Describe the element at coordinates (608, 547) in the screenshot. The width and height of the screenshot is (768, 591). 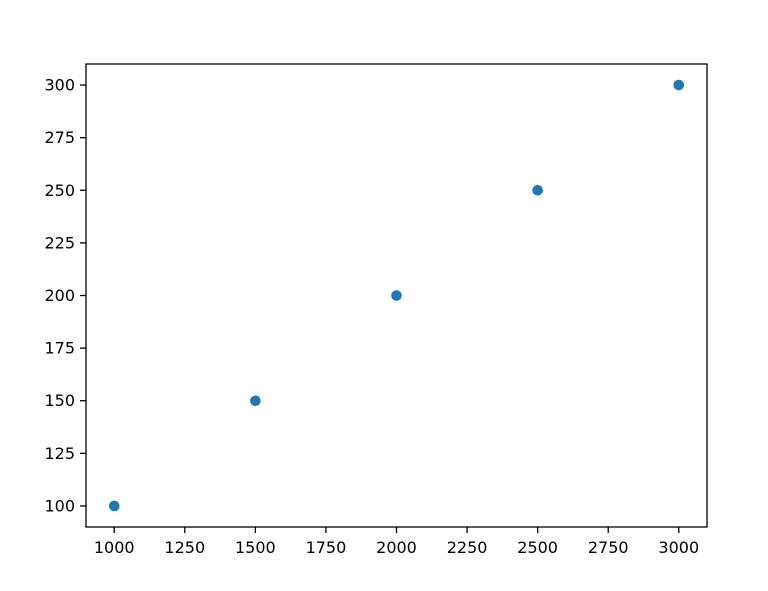
I see `x-tick-label: 2750` at that location.